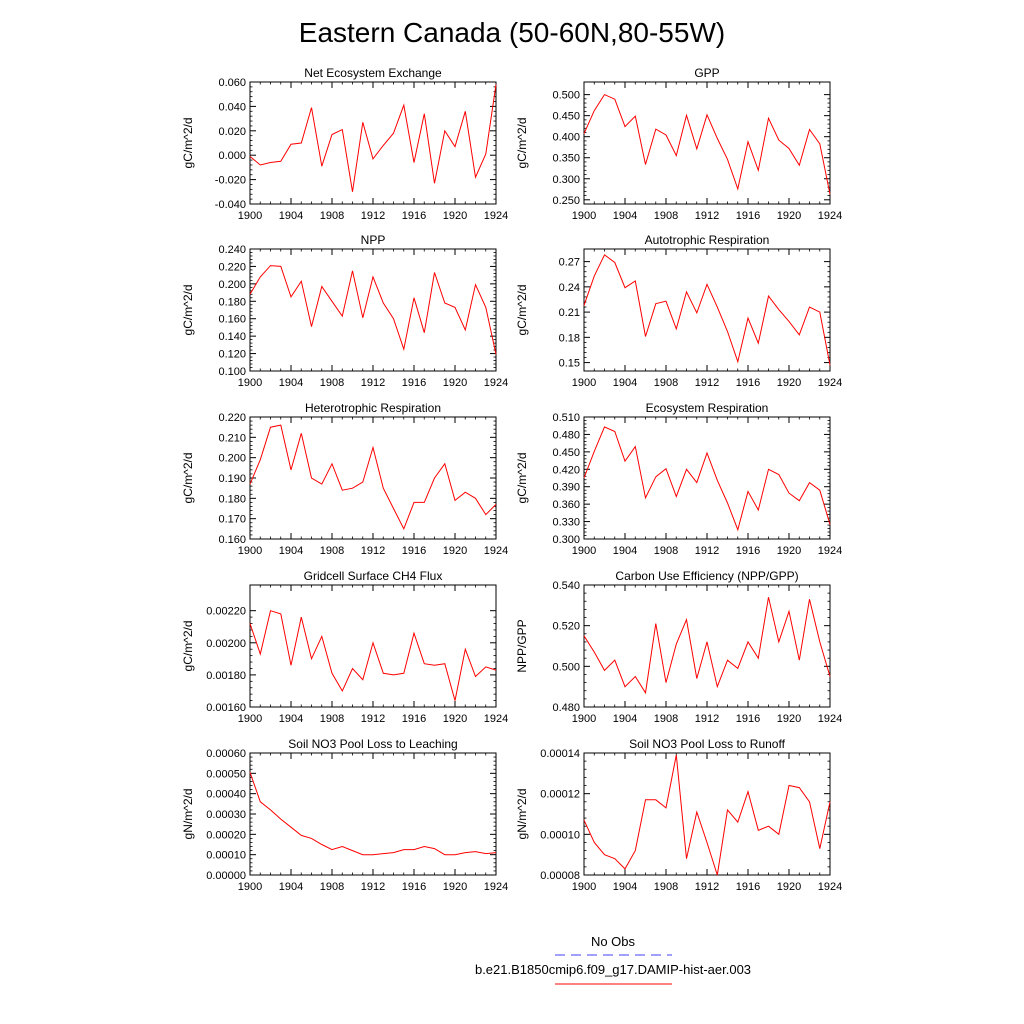 The height and width of the screenshot is (1024, 1024). Describe the element at coordinates (226, 815) in the screenshot. I see `y-tick-label: 0.00030` at that location.